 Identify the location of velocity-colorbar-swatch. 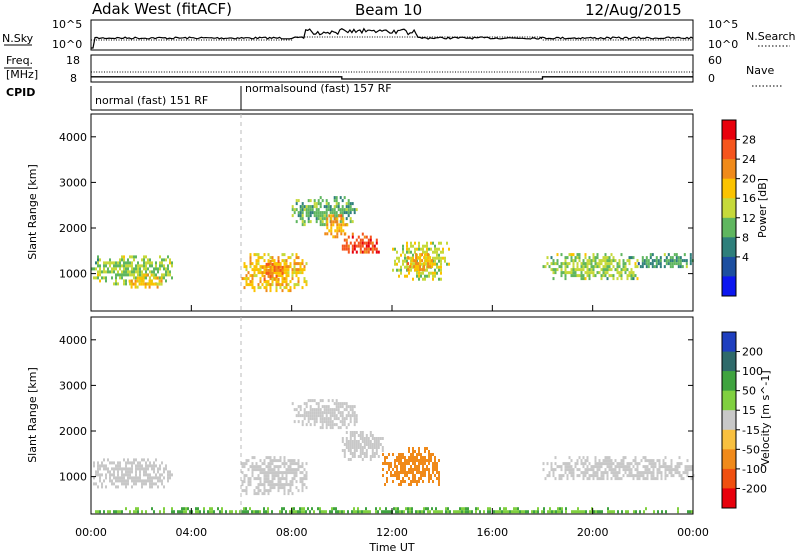
(729, 420).